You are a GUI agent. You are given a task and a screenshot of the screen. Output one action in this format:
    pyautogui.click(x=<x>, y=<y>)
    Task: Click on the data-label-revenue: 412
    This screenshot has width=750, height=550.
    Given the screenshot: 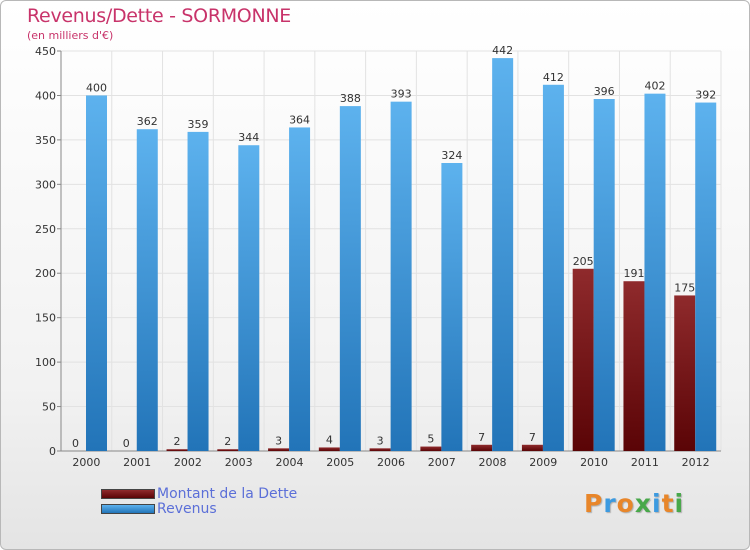 What is the action you would take?
    pyautogui.click(x=553, y=77)
    